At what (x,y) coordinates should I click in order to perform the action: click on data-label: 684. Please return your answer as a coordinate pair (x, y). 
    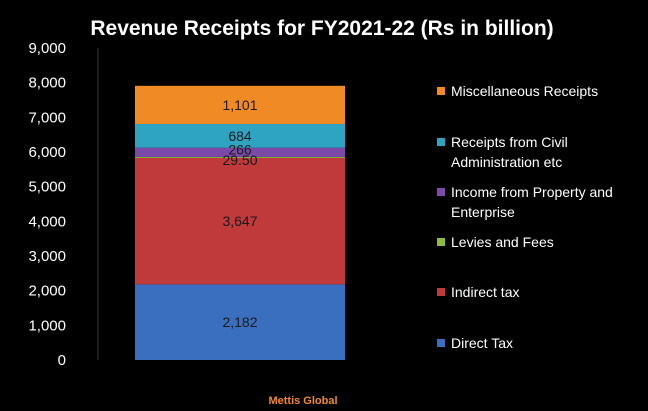
    Looking at the image, I should click on (240, 136).